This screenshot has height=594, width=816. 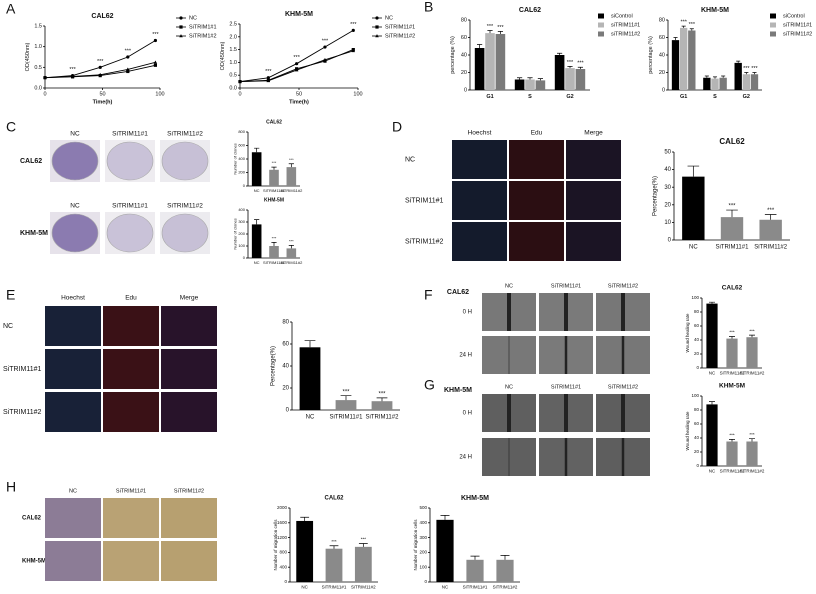 I want to click on y-axis-label: percentage (%), so click(x=453, y=55).